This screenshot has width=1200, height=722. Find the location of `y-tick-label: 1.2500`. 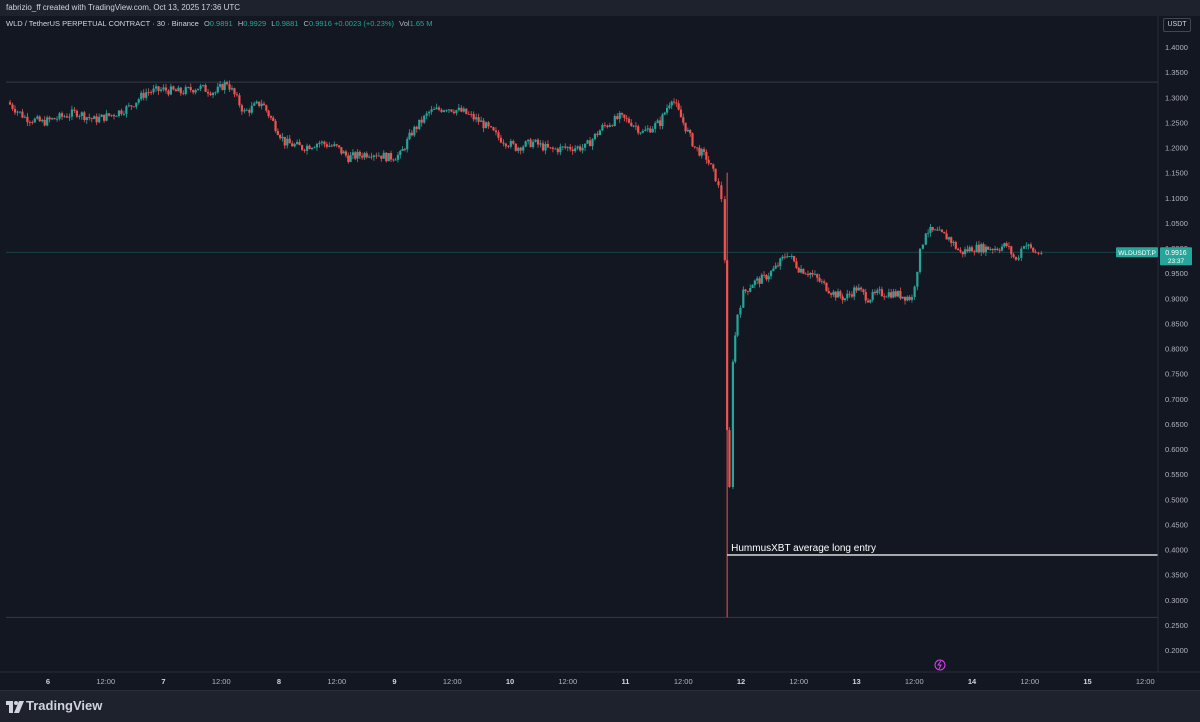

y-tick-label: 1.2500 is located at coordinates (1176, 122).